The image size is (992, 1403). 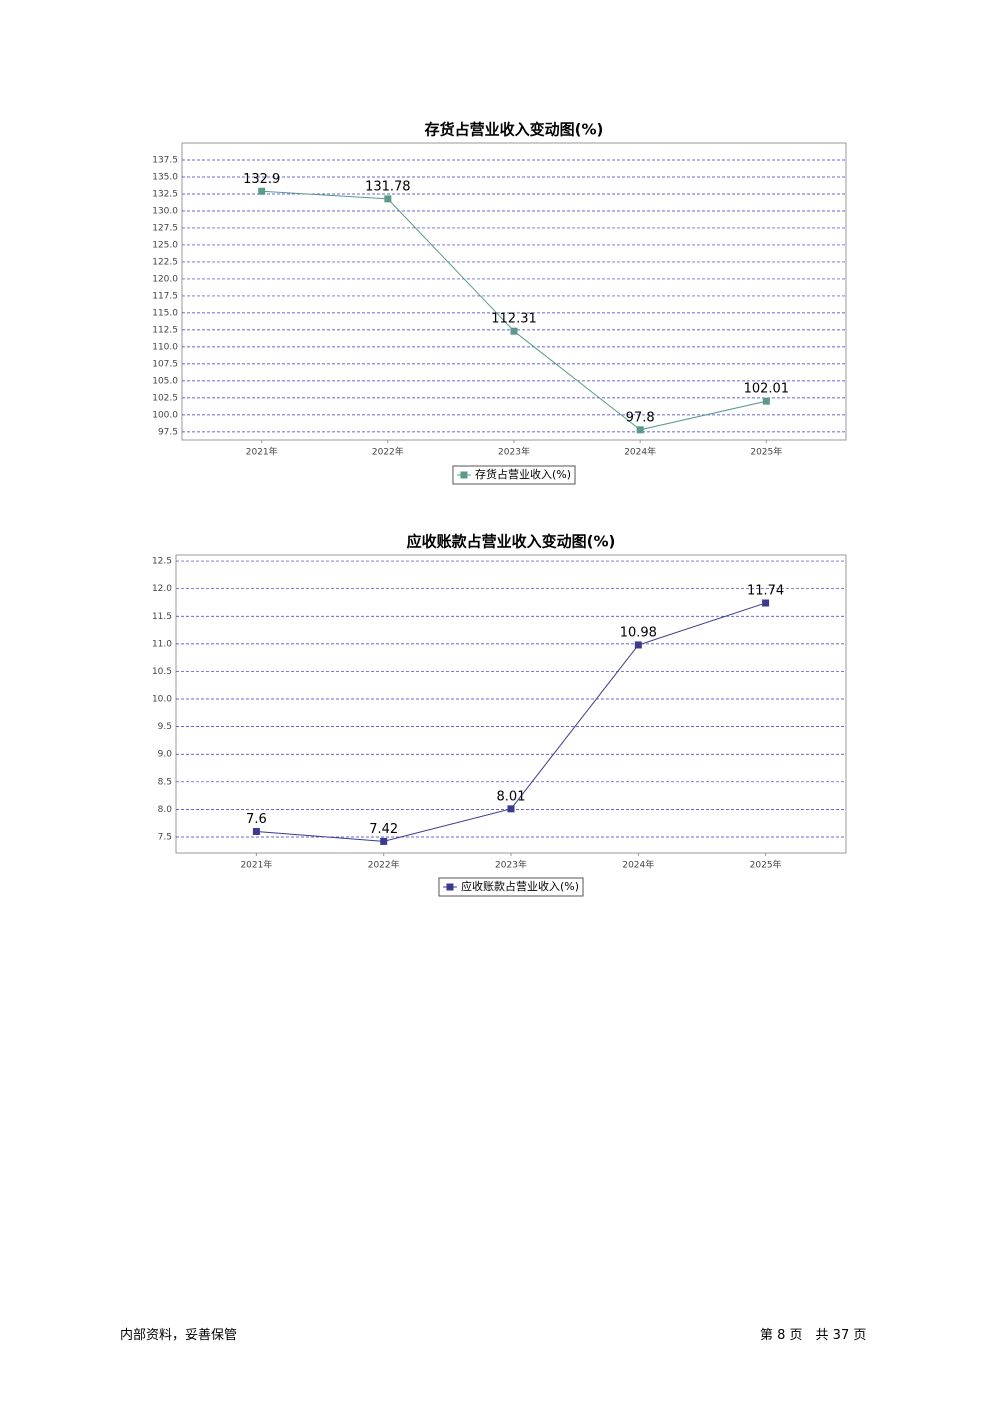 I want to click on y-tick-label: 110.0, so click(x=165, y=347).